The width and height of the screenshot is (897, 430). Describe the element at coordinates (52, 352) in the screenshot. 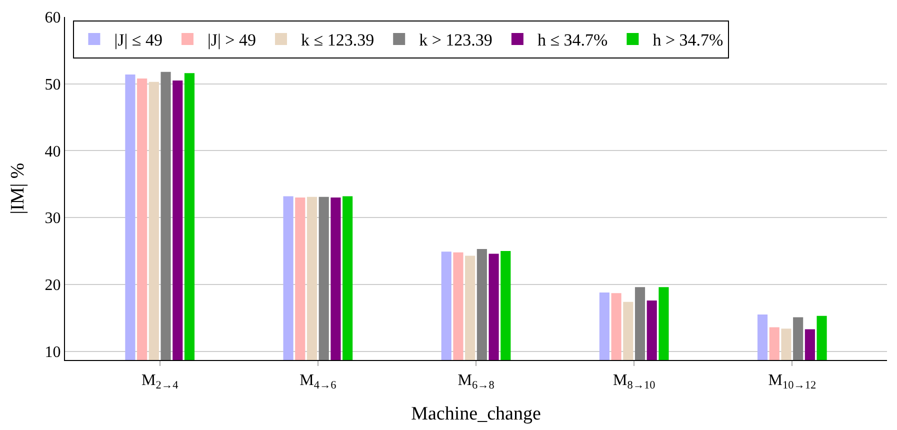

I see `y-tick-label: 10` at that location.